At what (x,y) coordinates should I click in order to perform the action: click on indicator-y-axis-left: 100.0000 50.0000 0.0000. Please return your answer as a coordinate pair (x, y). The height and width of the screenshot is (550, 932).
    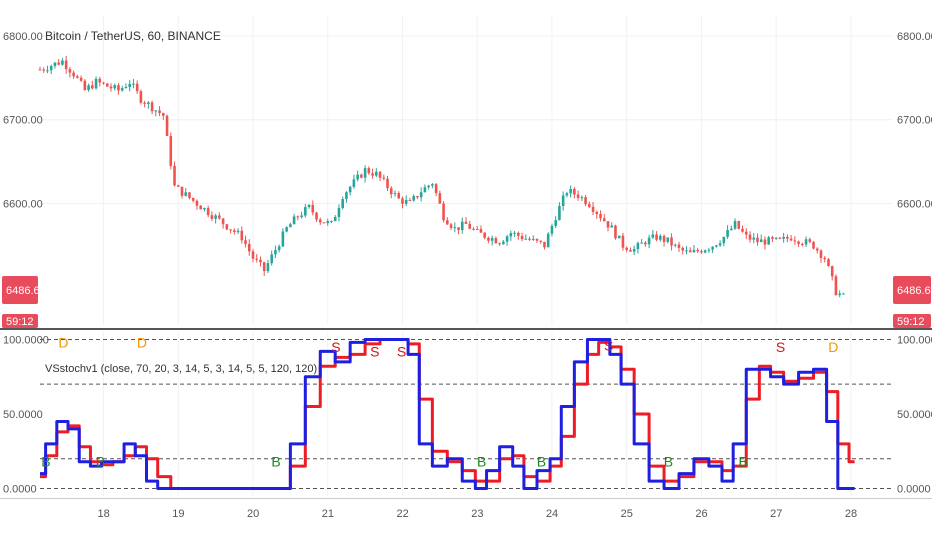
    Looking at the image, I should click on (26, 414).